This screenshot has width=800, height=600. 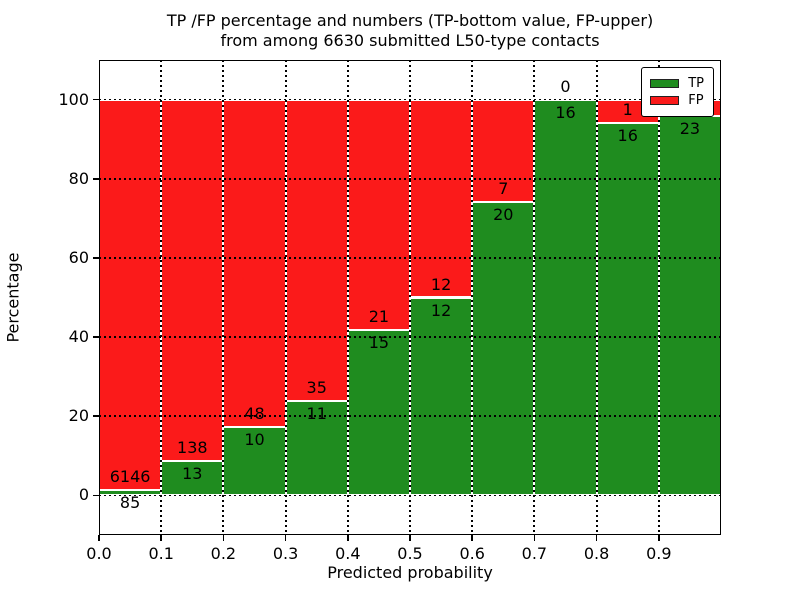 I want to click on fp-count-label: 6146, so click(x=130, y=477).